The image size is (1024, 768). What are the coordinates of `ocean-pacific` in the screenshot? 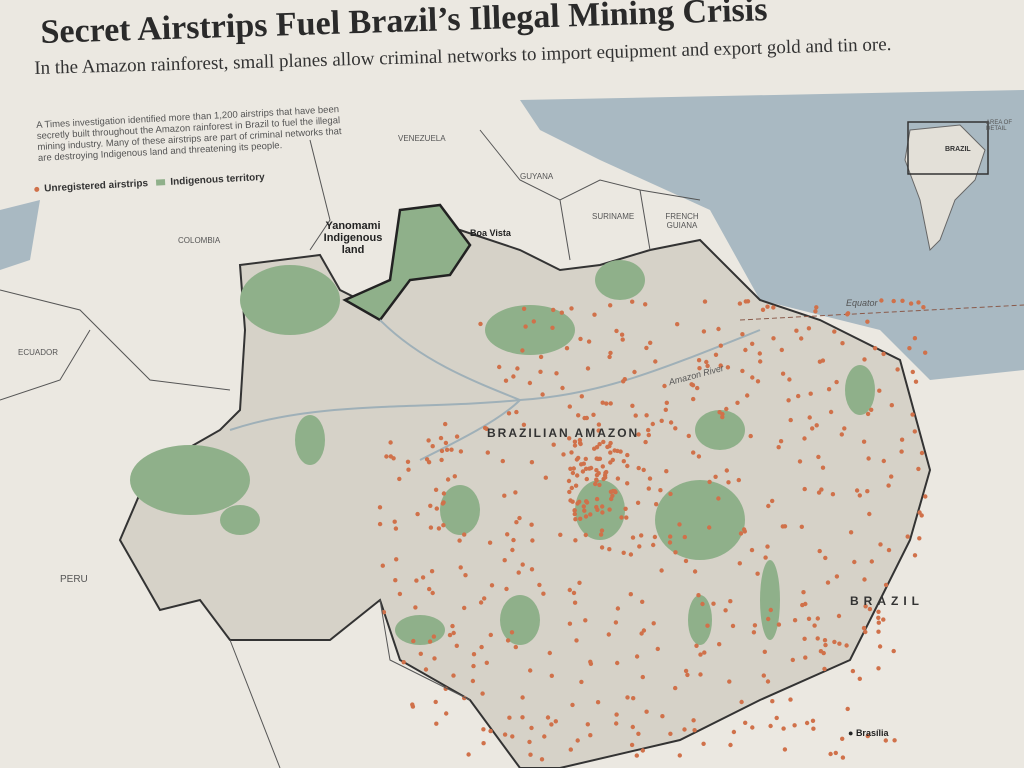 It's located at (20, 235).